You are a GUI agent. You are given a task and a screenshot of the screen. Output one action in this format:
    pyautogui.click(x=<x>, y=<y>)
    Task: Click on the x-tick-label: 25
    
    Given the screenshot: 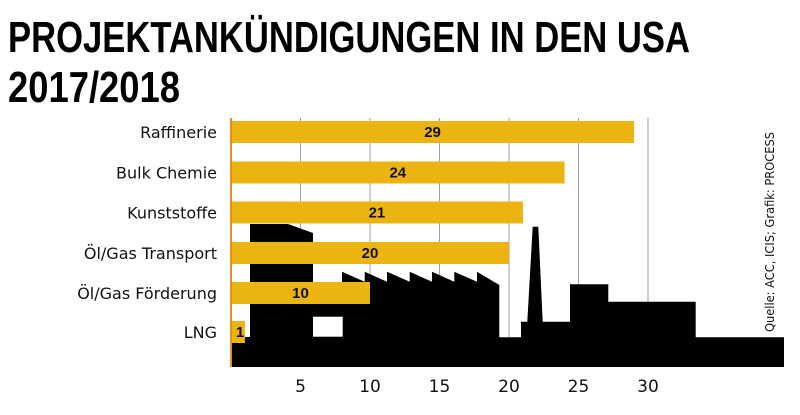 What is the action you would take?
    pyautogui.click(x=579, y=387)
    